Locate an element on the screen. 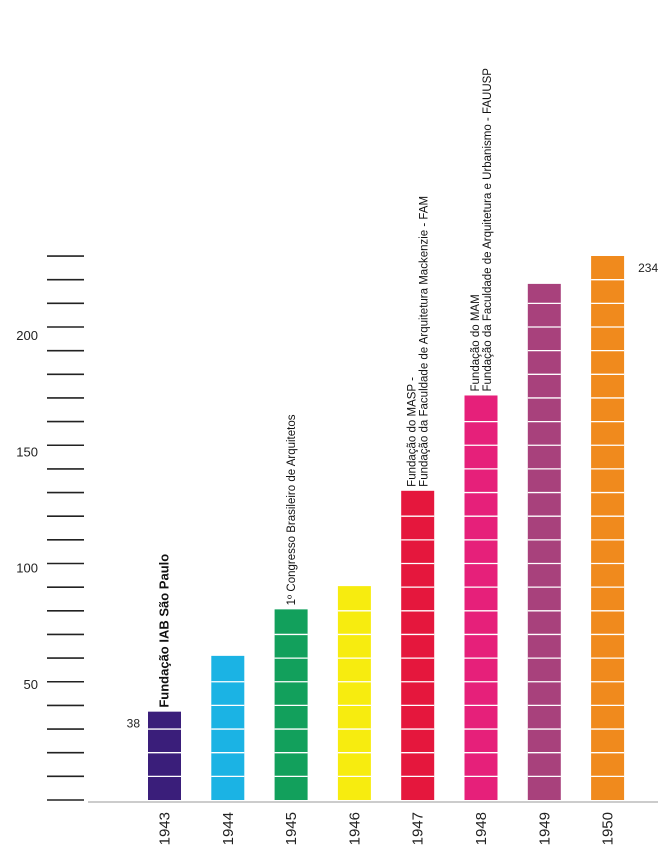  bar-1943 is located at coordinates (164, 755).